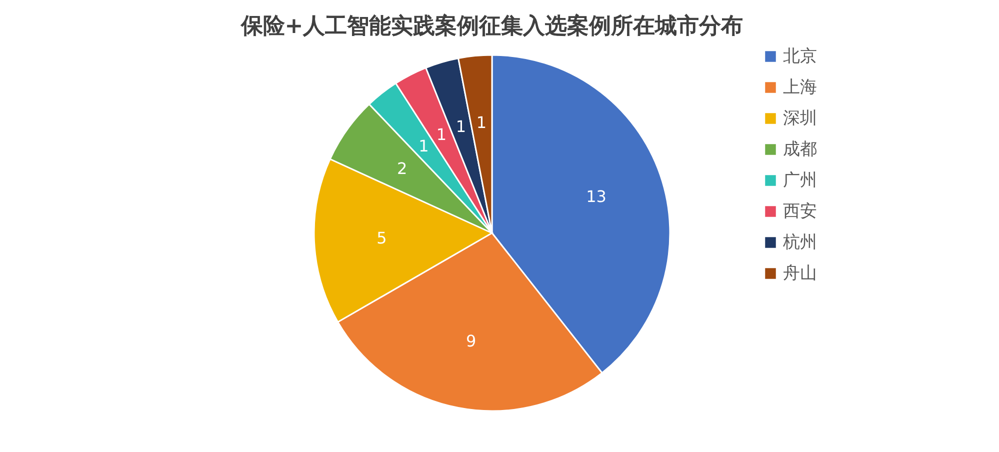  What do you see at coordinates (800, 180) in the screenshot?
I see `legend-label: 广州` at bounding box center [800, 180].